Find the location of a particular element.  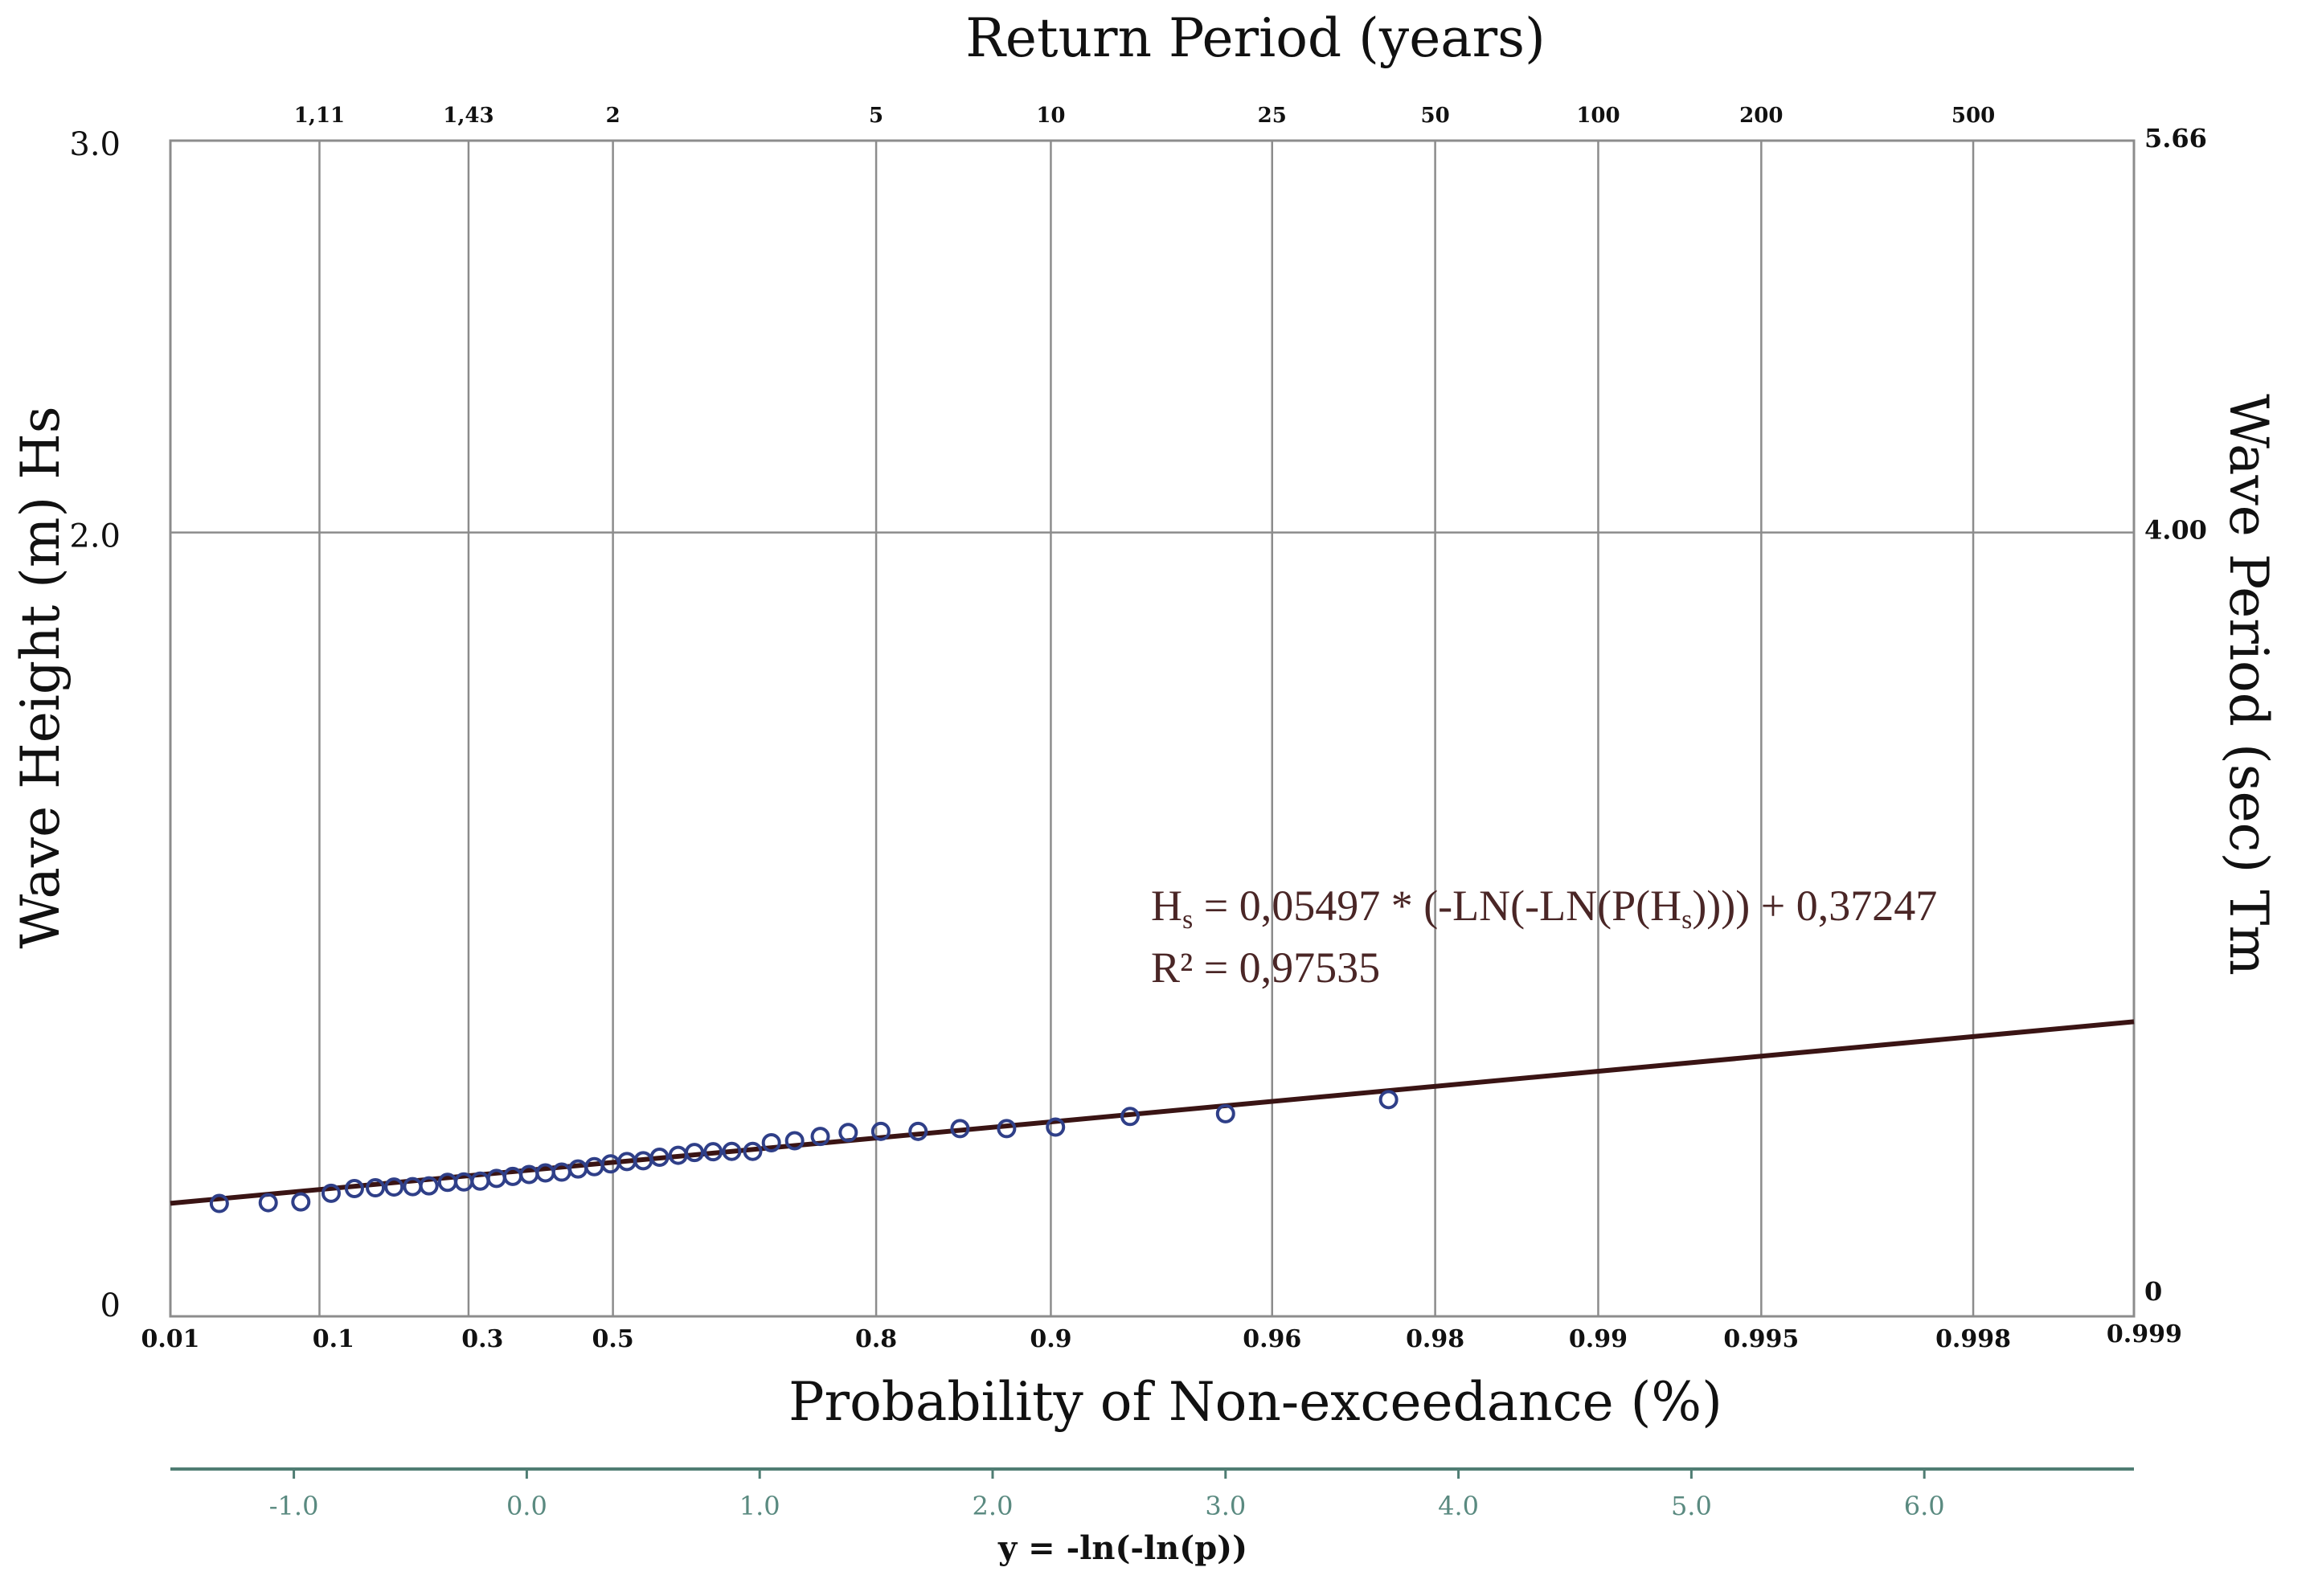

probability-tick-label: 0.98 is located at coordinates (1435, 1339).